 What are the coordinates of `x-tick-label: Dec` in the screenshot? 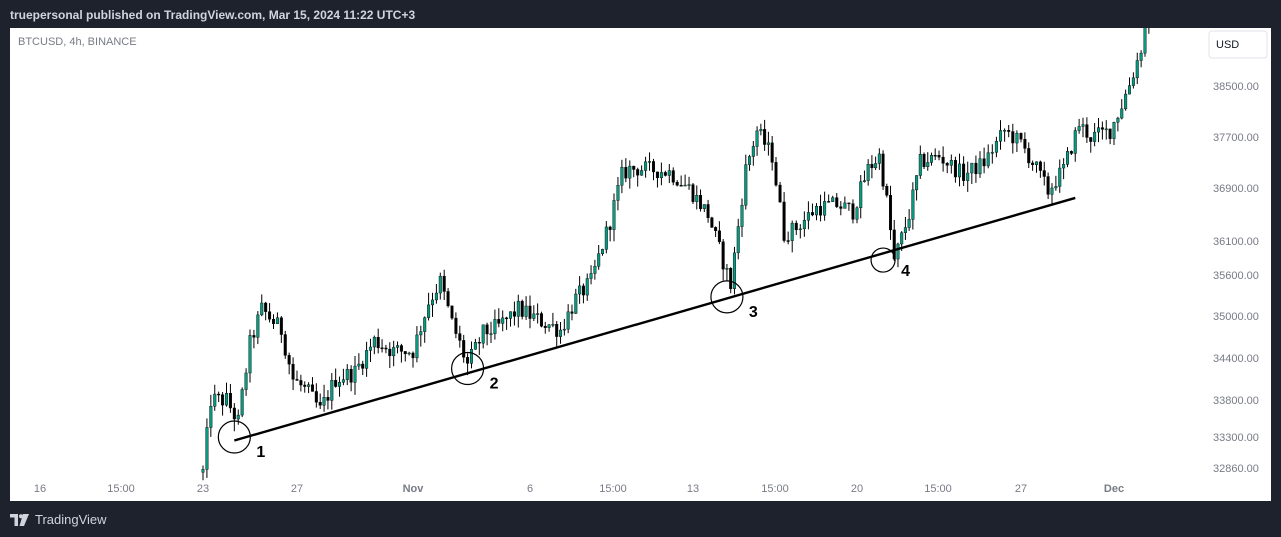 It's located at (1114, 489).